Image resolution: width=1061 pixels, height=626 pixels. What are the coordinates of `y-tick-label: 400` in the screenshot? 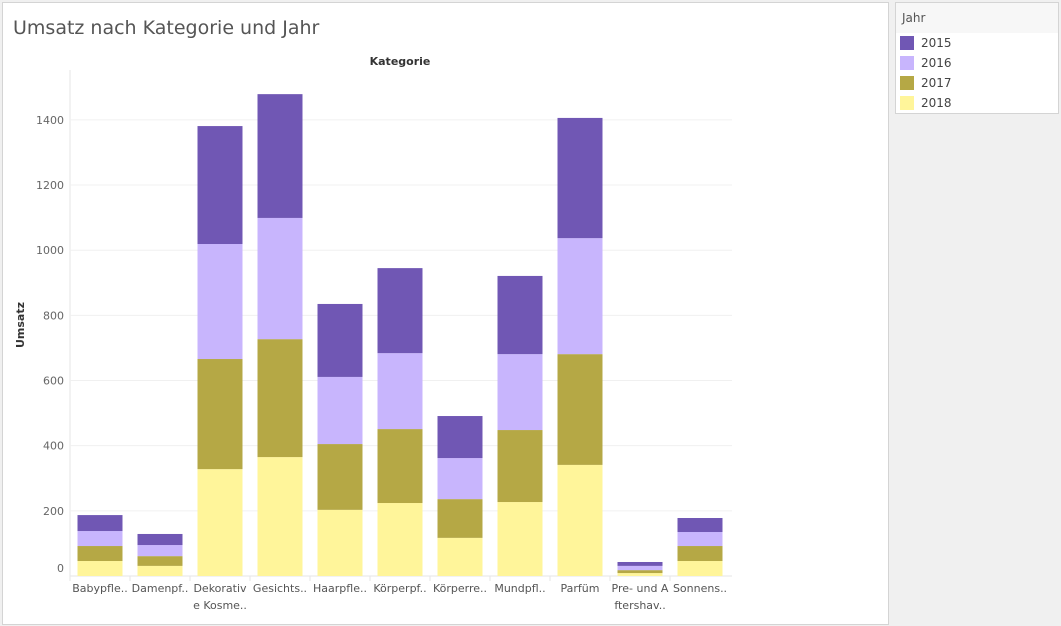 It's located at (53, 446).